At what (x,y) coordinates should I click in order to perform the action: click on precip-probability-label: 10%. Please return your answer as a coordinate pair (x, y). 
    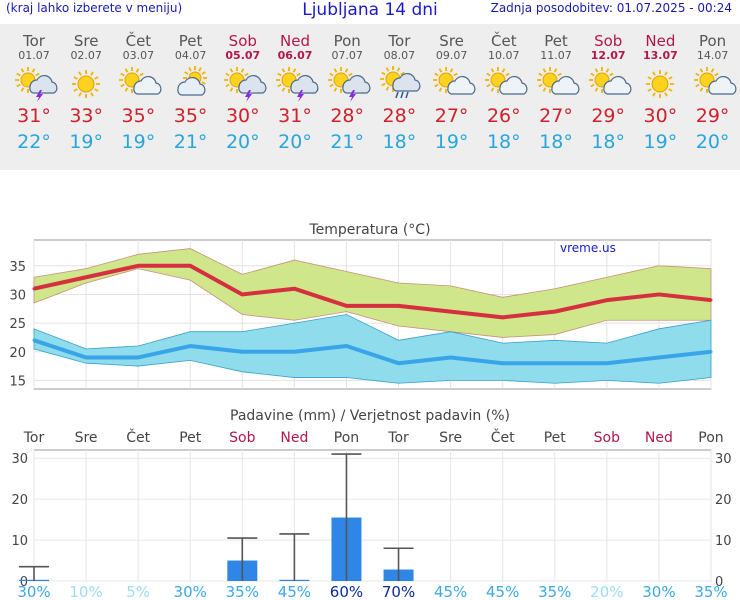
    Looking at the image, I should click on (85, 591).